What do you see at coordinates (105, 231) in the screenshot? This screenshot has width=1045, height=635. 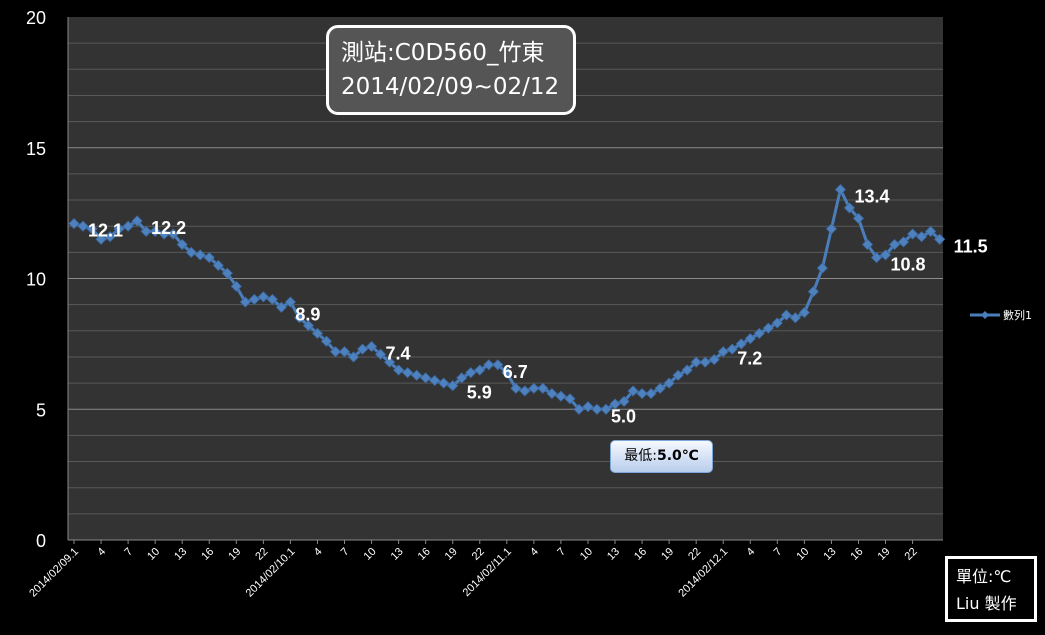 I see `data-label: 12.1` at bounding box center [105, 231].